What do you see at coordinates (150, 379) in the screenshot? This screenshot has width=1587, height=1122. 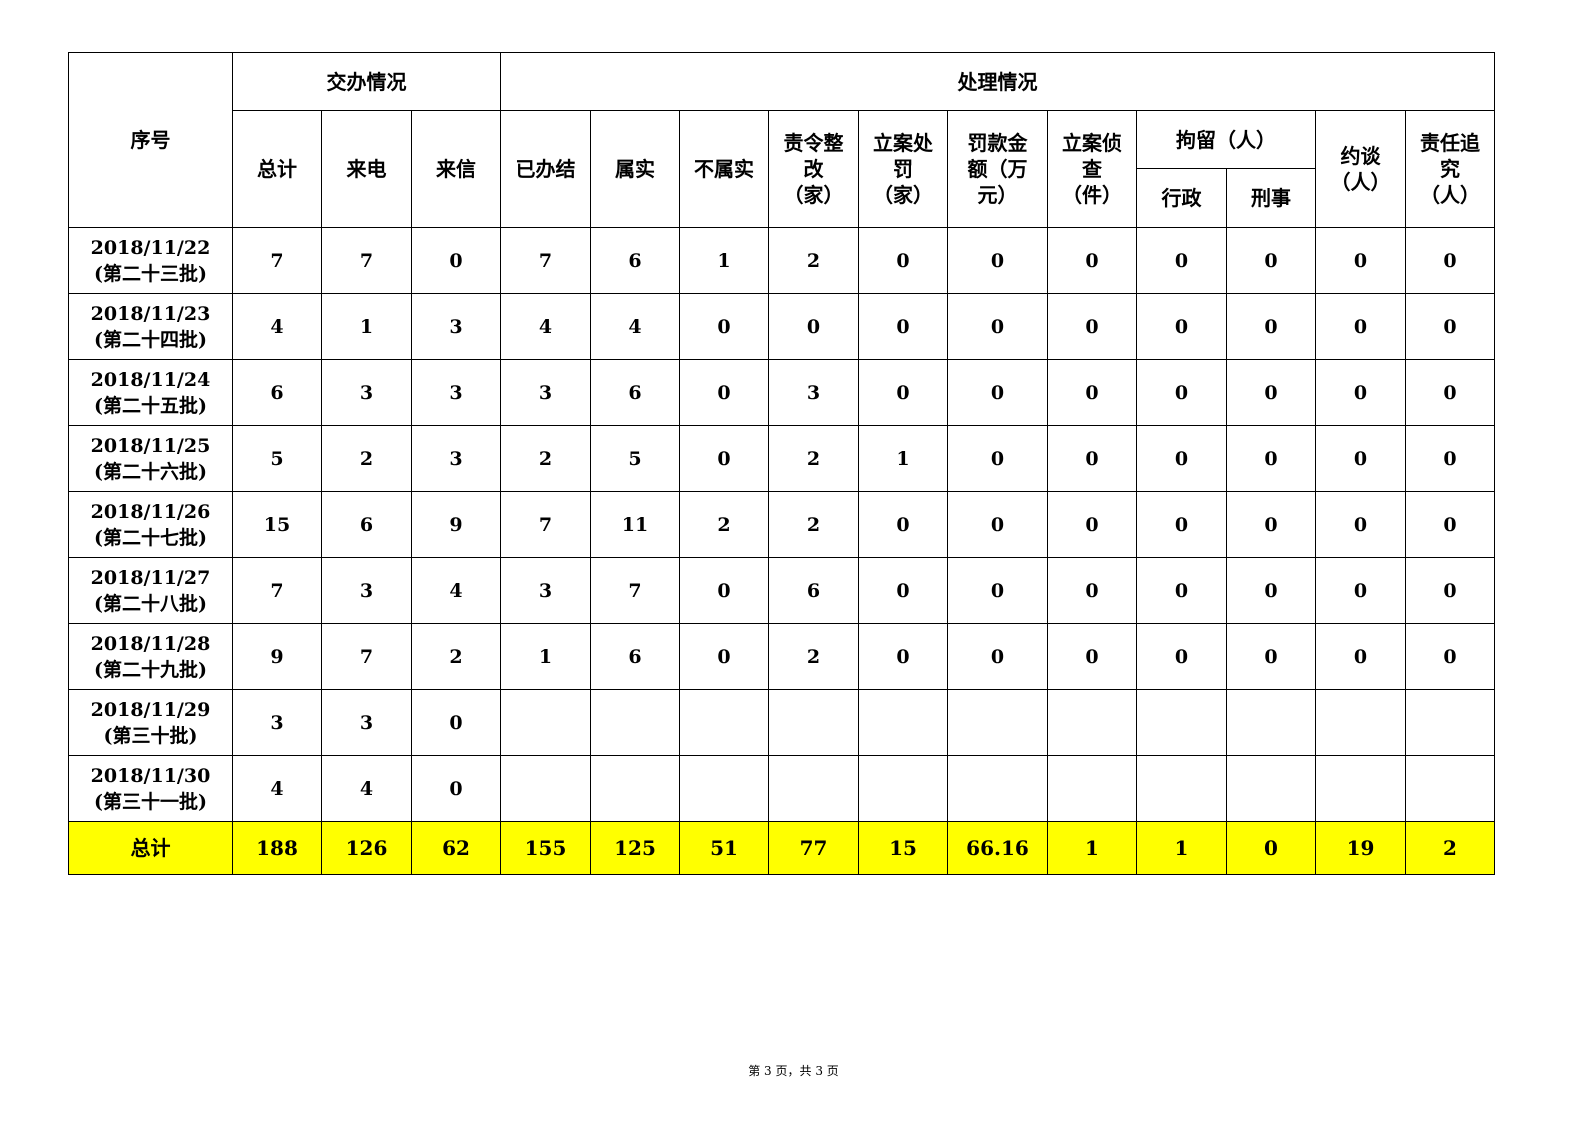 I see `row-date: 2018/11/24` at bounding box center [150, 379].